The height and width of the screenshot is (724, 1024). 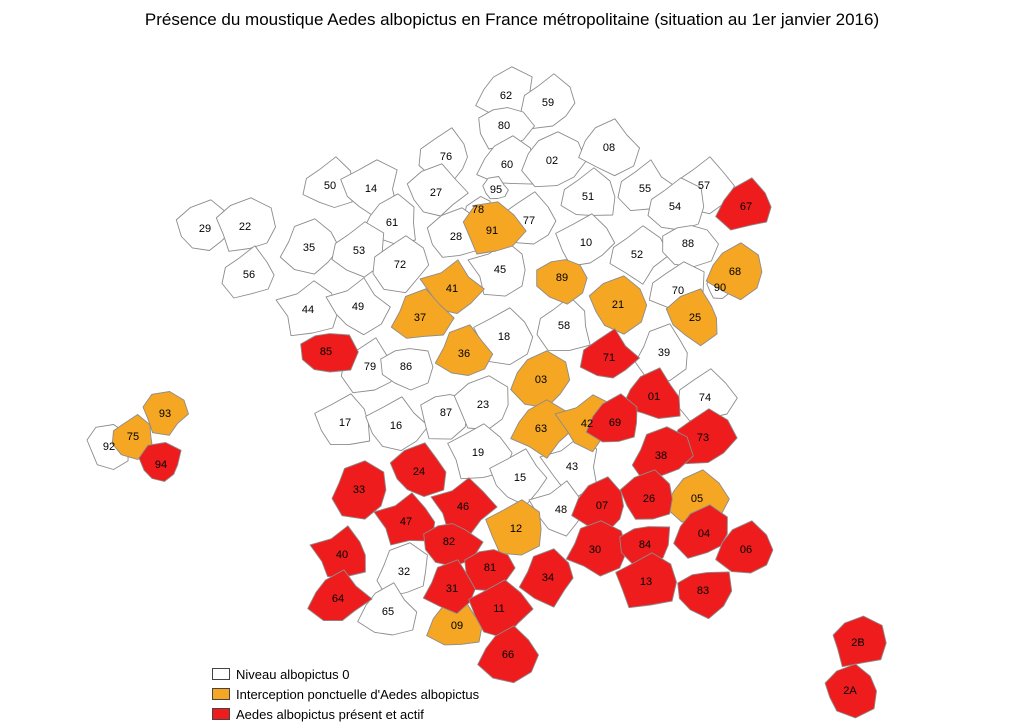 I want to click on legend-label-level-0: Niveau albopictus 0, so click(x=293, y=674).